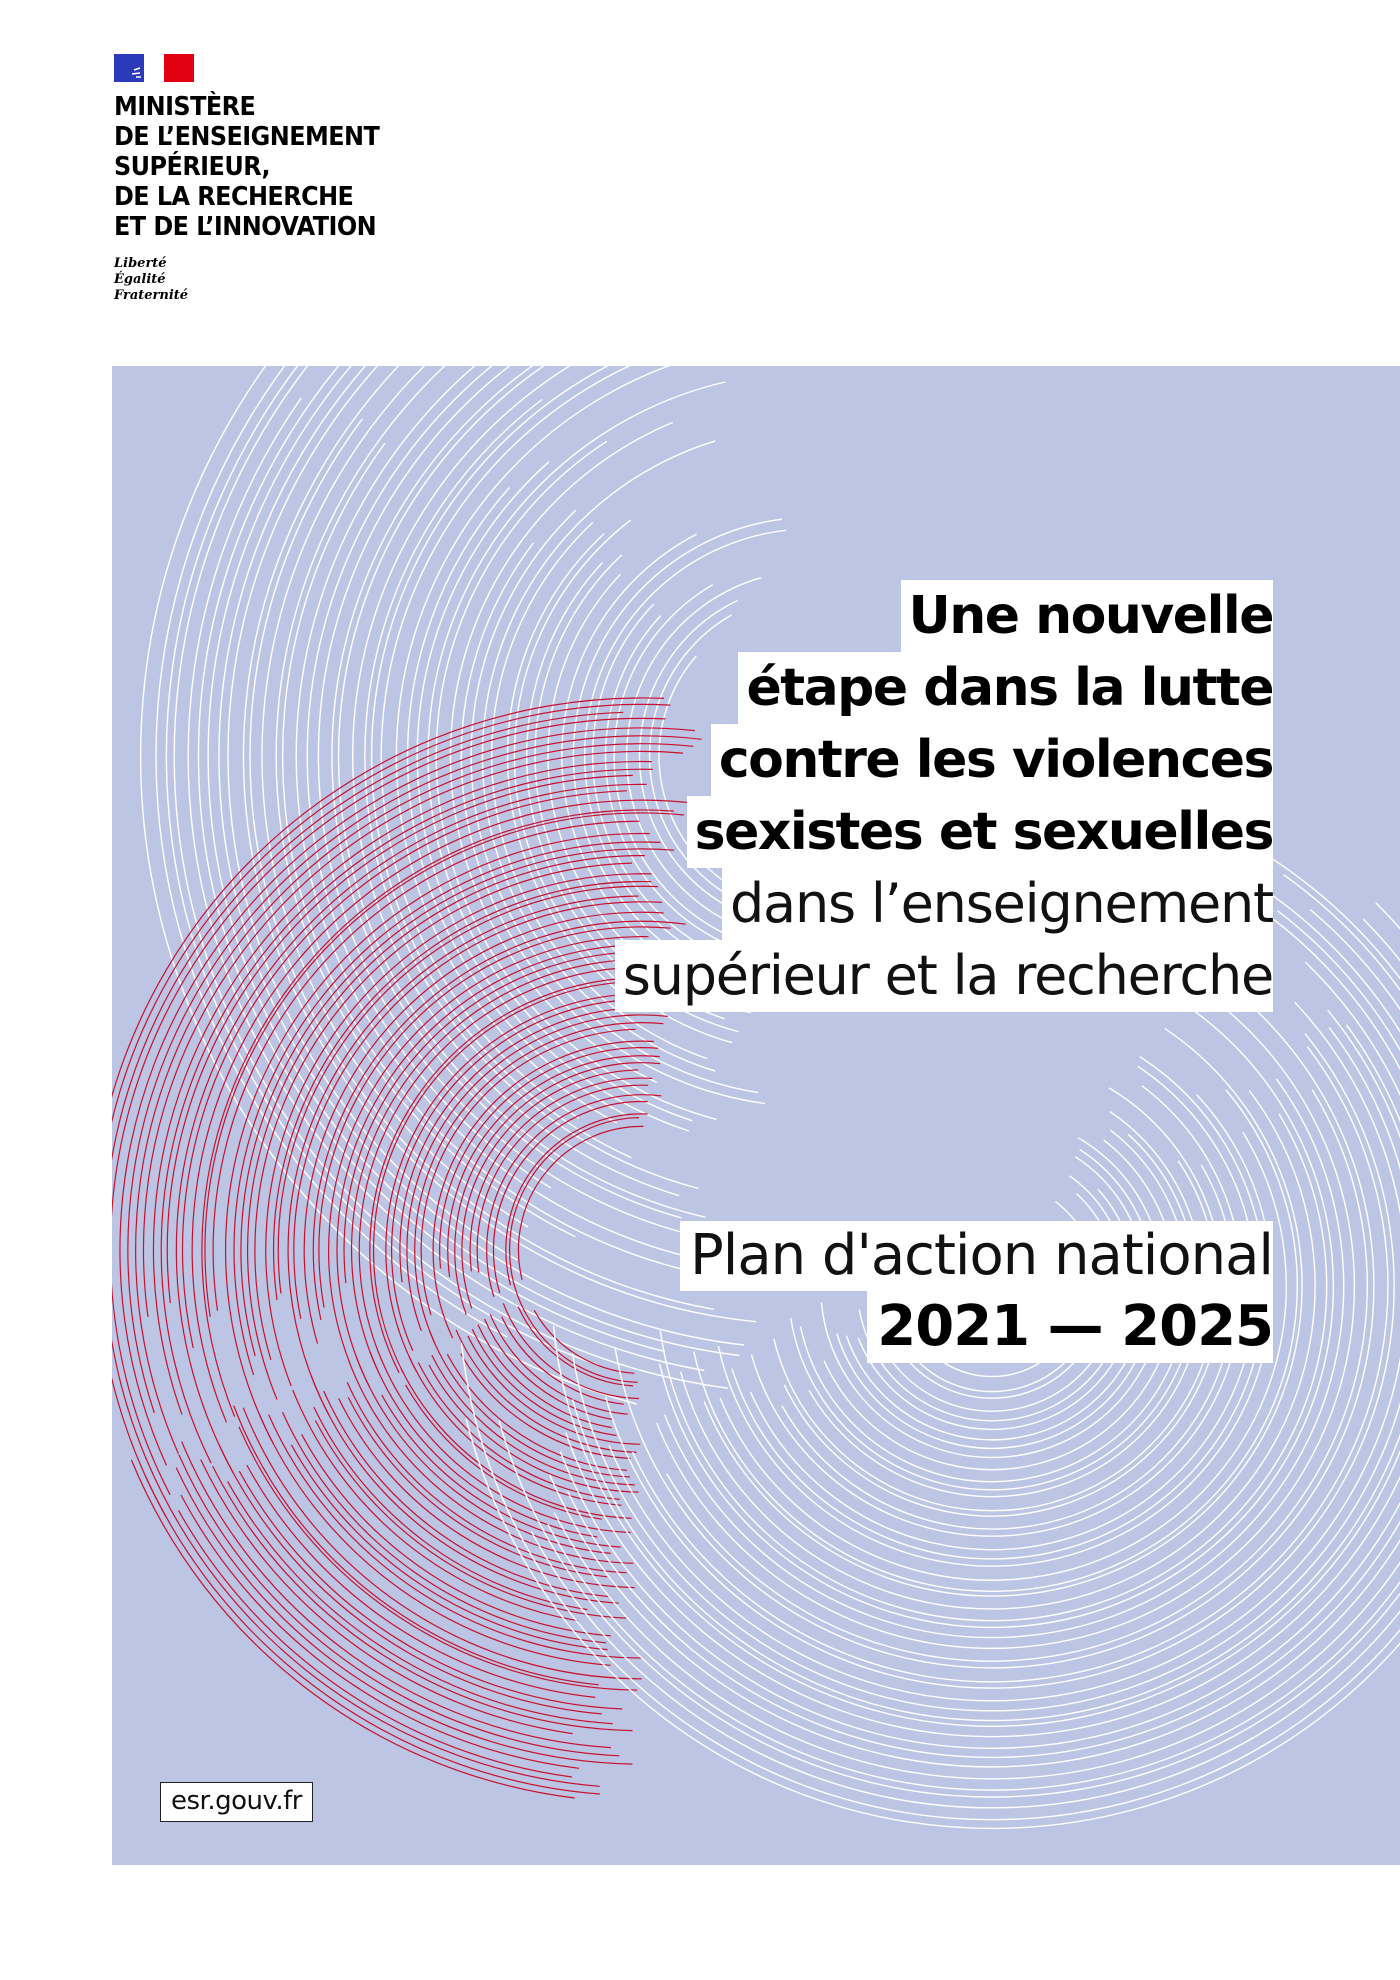 The width and height of the screenshot is (1400, 1980). Describe the element at coordinates (944, 976) in the screenshot. I see `subtitle-line: supérieur et la recherche` at that location.